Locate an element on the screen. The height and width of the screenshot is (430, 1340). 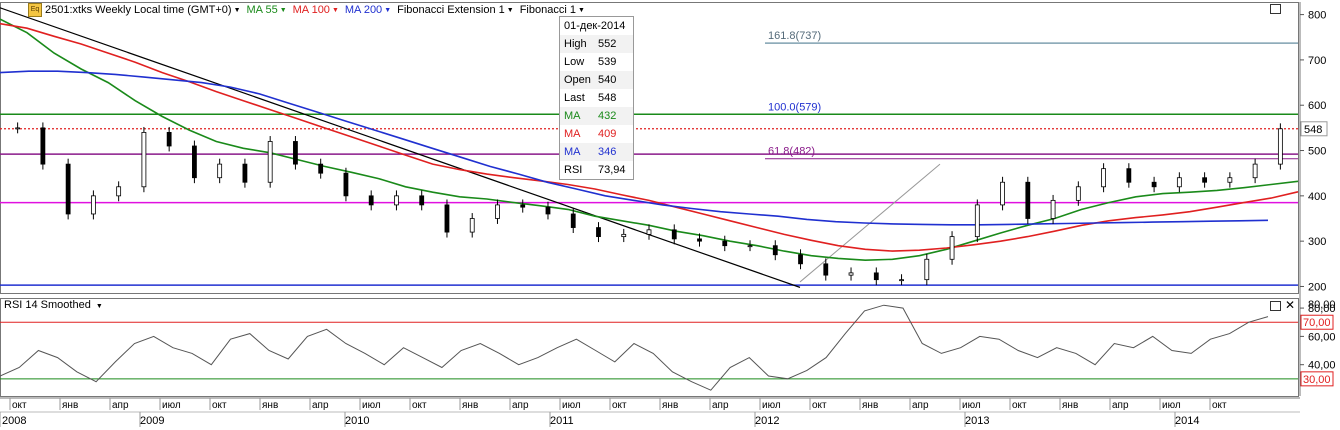
ma100-label: MA 100 is located at coordinates (311, 10).